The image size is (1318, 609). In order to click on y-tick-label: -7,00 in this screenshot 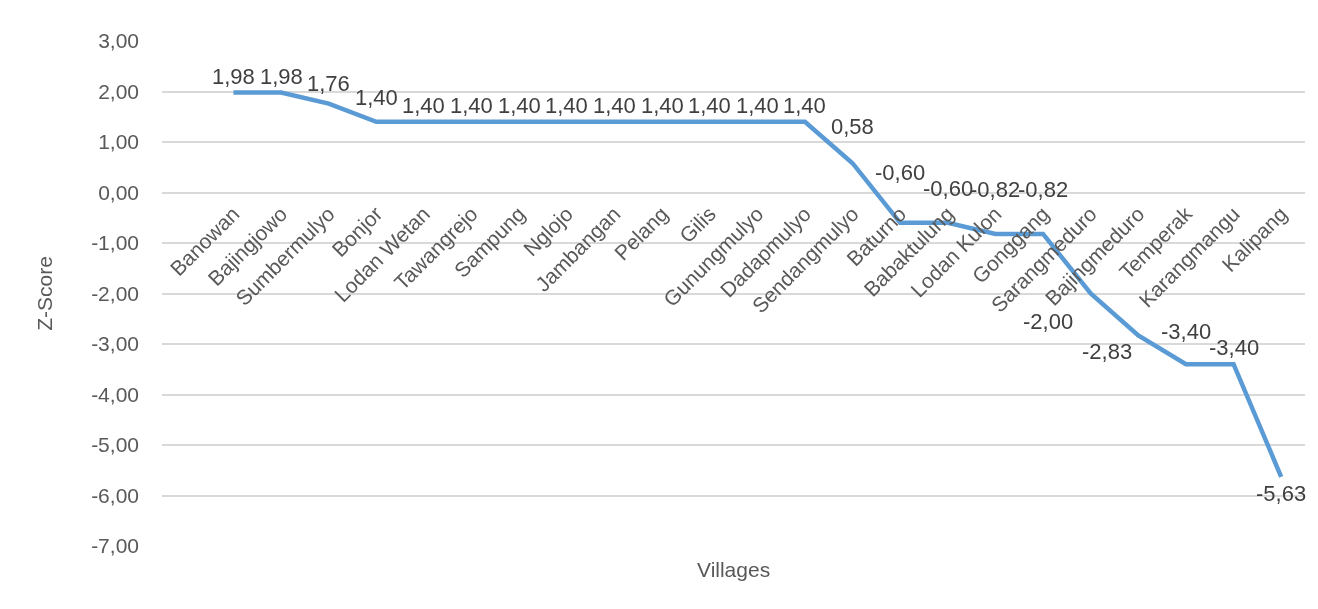, I will do `click(115, 546)`.